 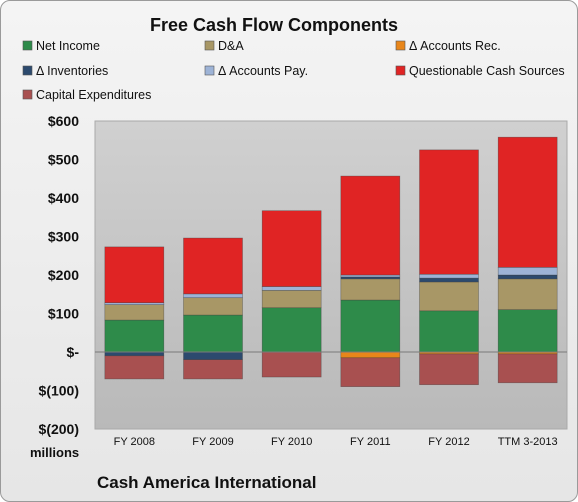 What do you see at coordinates (27, 45) in the screenshot?
I see `legend-swatch-net-income` at bounding box center [27, 45].